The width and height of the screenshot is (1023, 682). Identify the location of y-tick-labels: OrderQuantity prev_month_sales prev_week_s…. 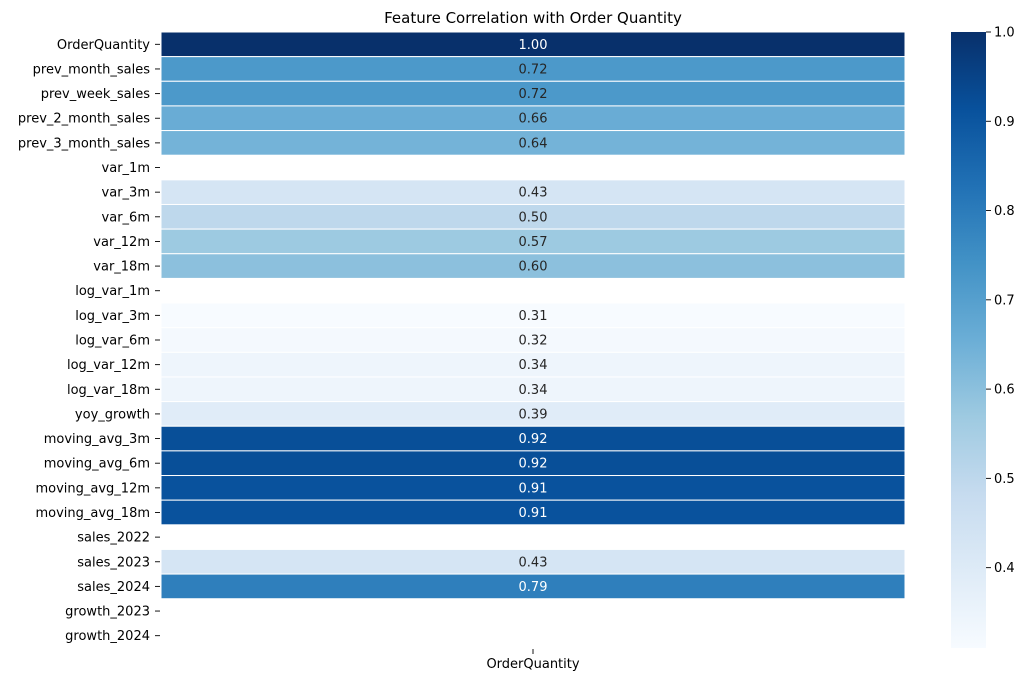
(89, 341).